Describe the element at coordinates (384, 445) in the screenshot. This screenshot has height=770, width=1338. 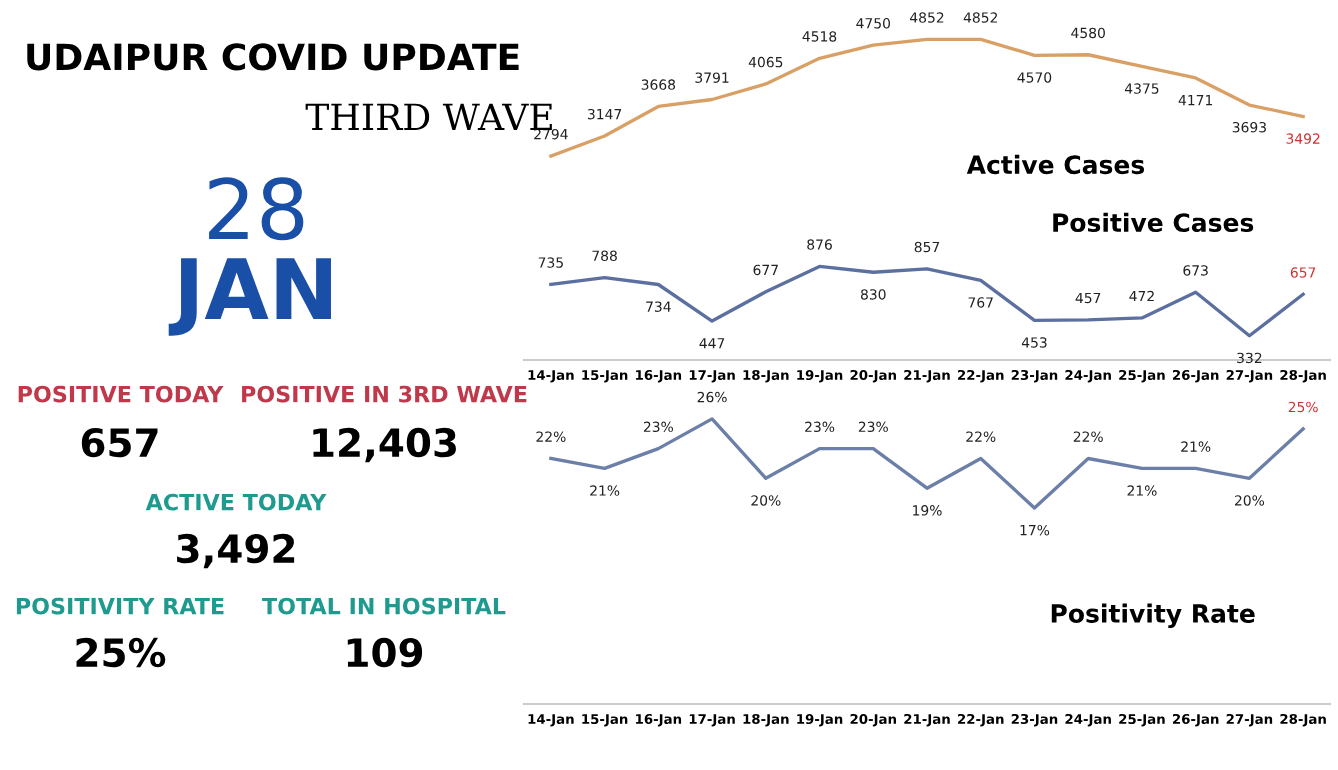
I see `text: 12,403` at that location.